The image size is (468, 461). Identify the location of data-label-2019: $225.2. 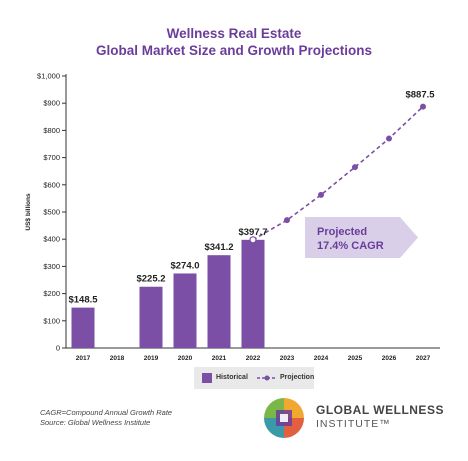
(150, 279).